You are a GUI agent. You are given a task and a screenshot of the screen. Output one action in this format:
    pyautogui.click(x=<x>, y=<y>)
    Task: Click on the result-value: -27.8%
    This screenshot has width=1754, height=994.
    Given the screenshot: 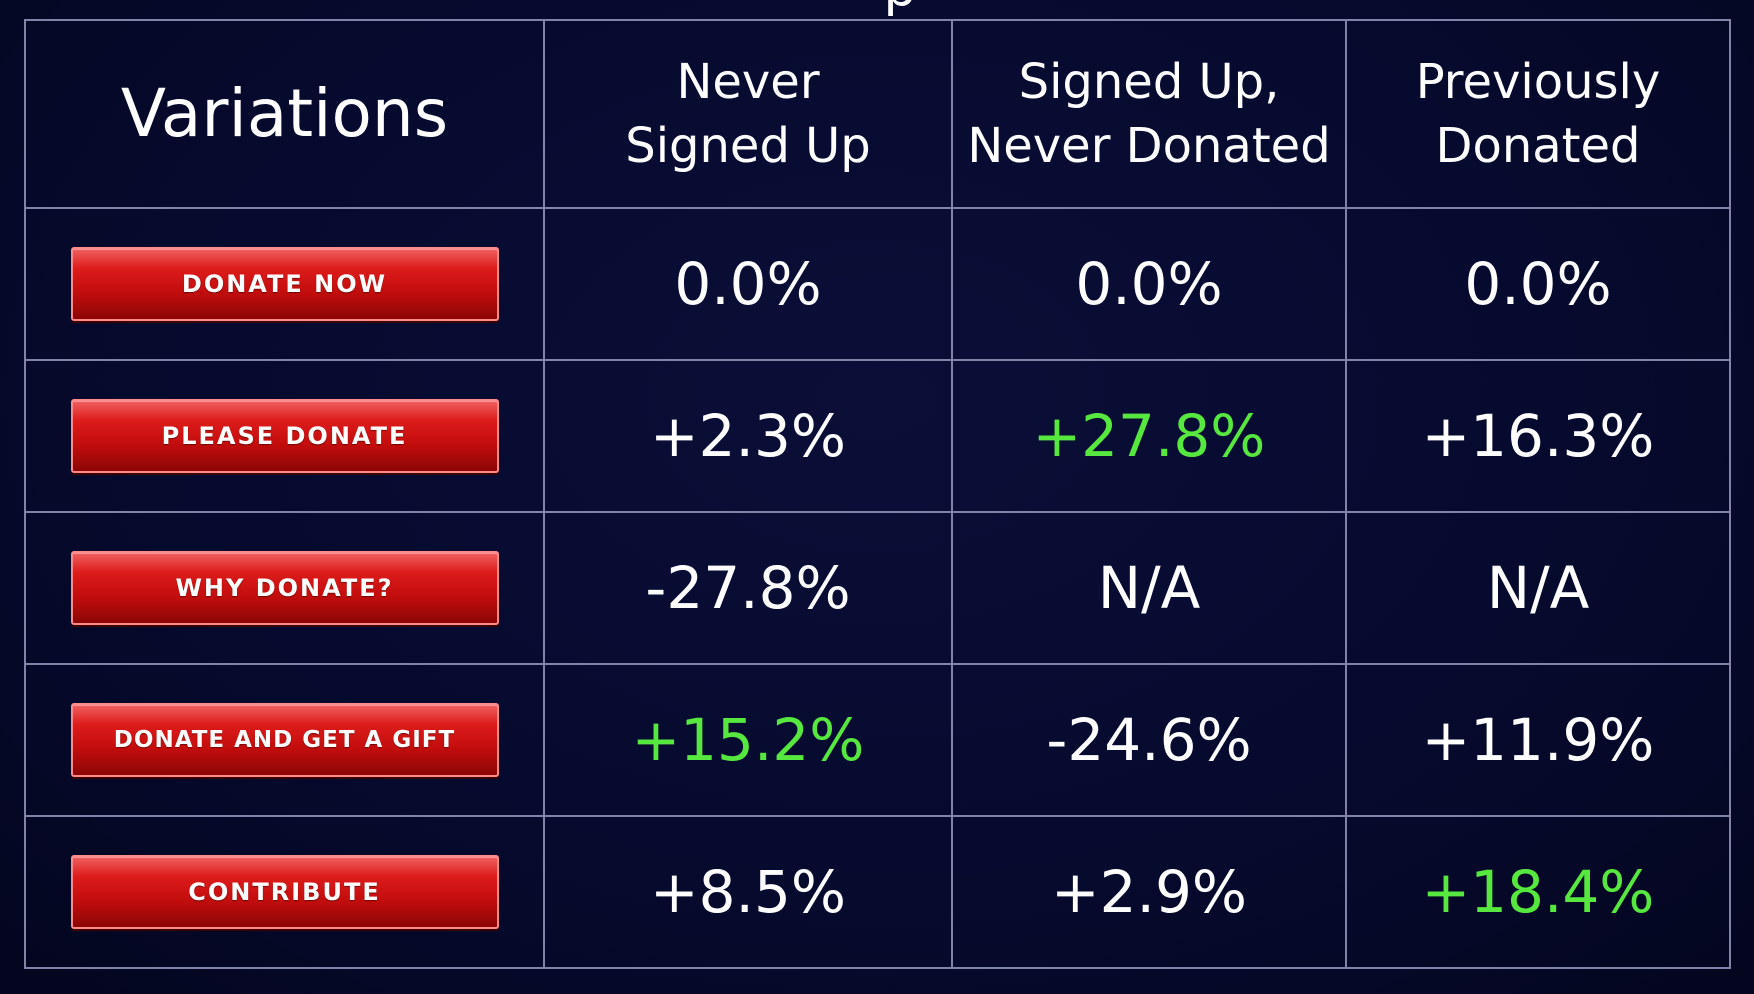 What is the action you would take?
    pyautogui.click(x=748, y=588)
    